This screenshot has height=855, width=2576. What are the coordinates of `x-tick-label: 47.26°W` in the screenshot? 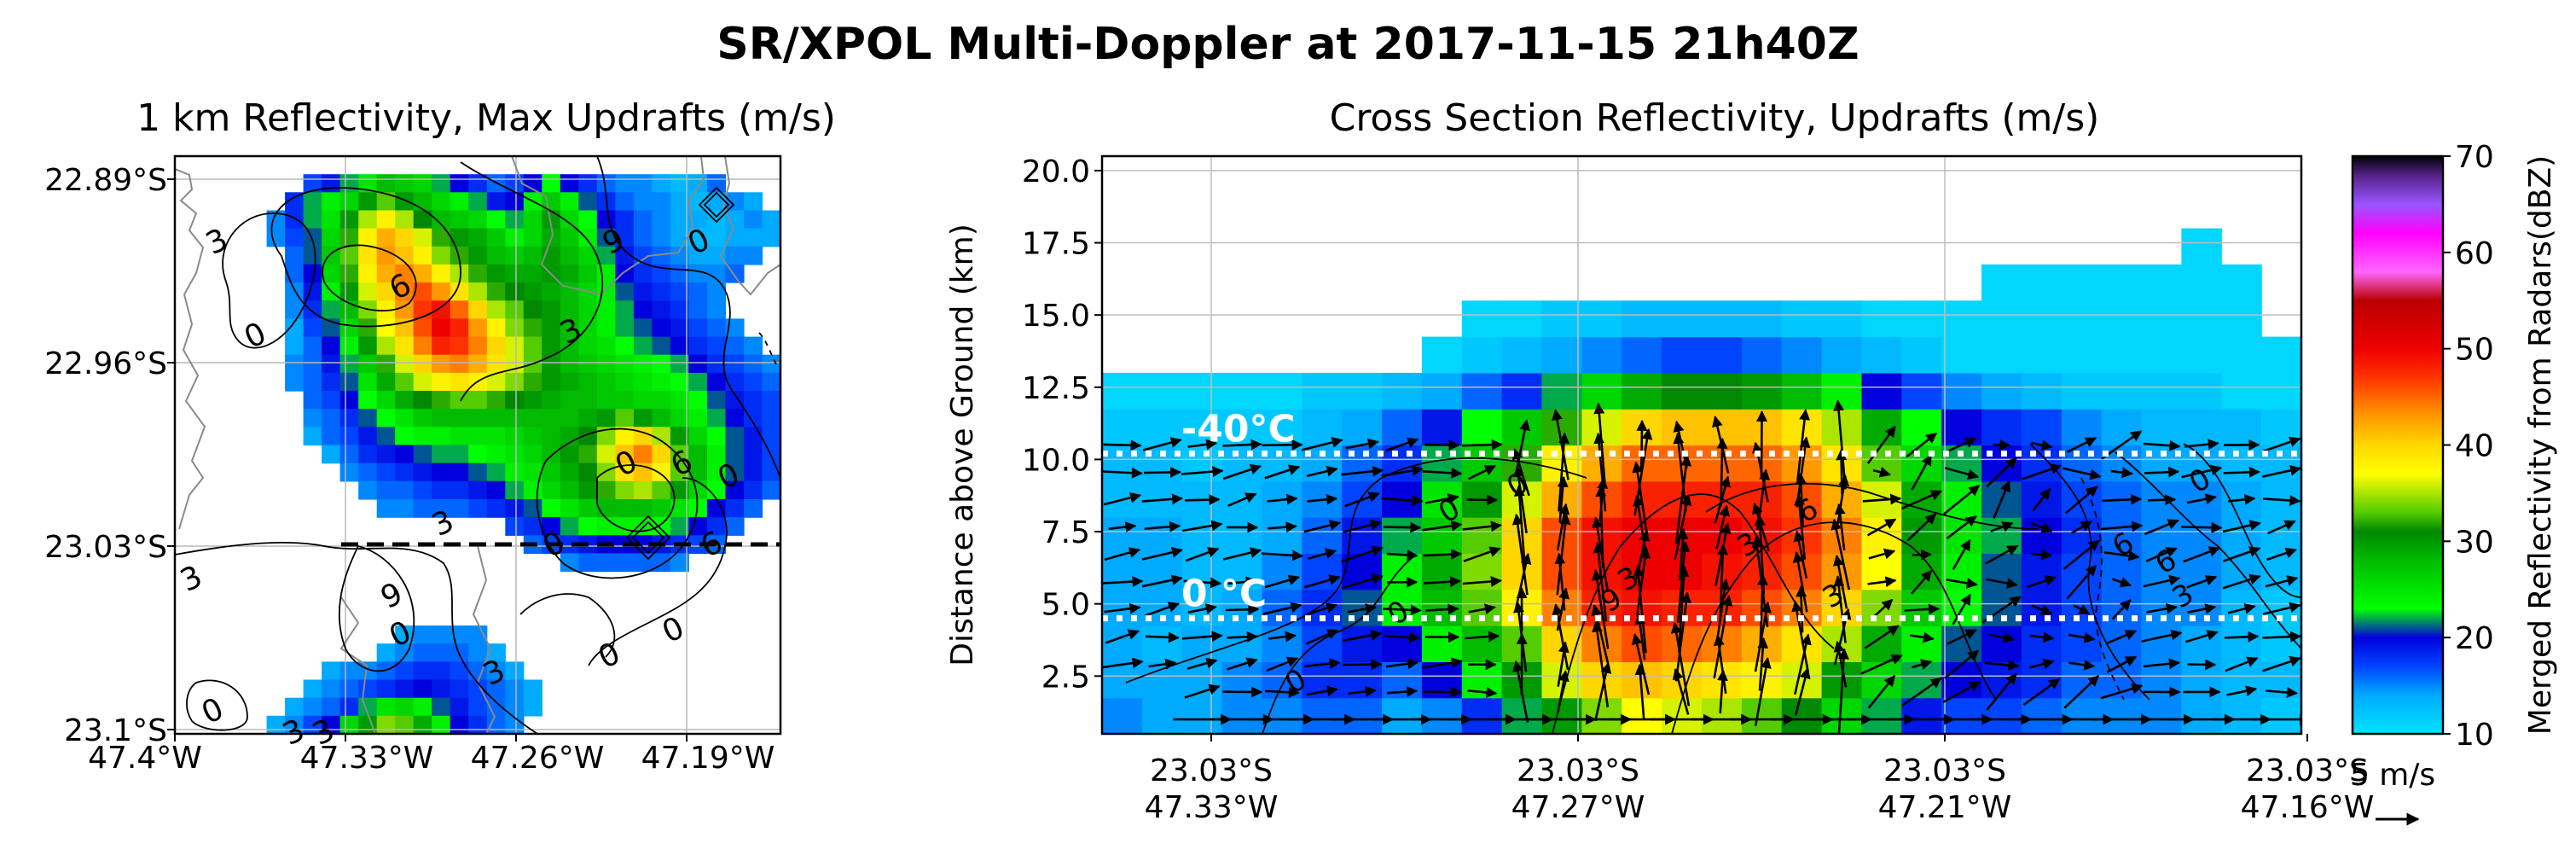 It's located at (538, 759).